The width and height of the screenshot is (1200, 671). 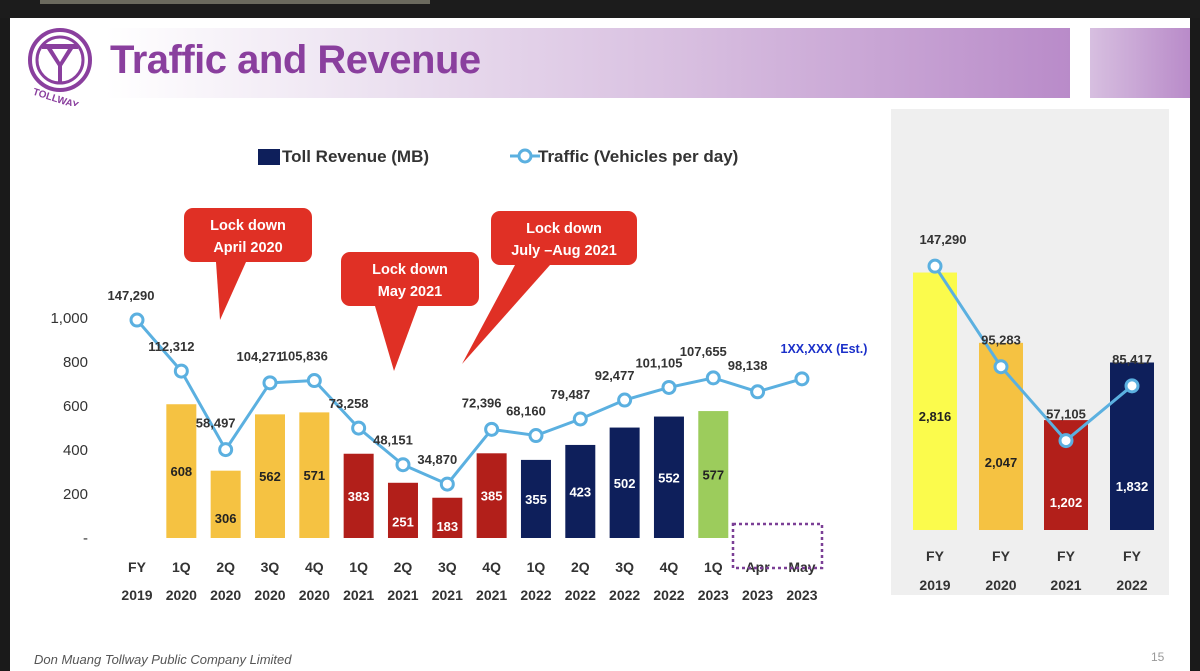 What do you see at coordinates (393, 440) in the screenshot?
I see `traffic-label: 48,151` at bounding box center [393, 440].